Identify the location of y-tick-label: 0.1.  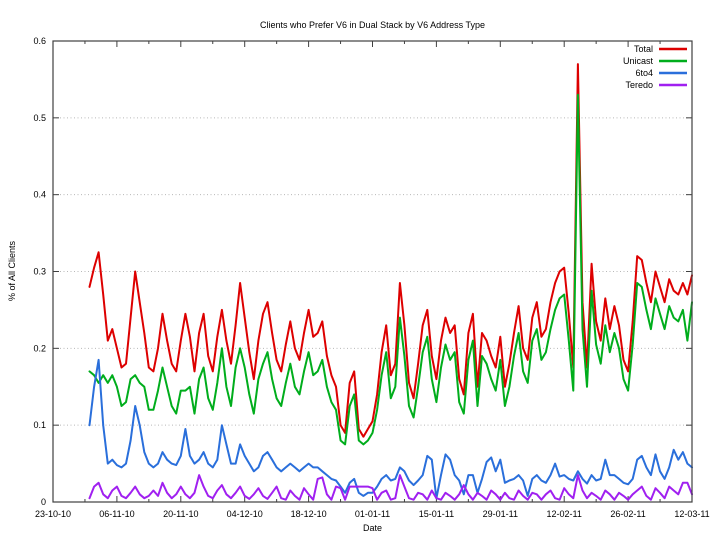
(39, 425).